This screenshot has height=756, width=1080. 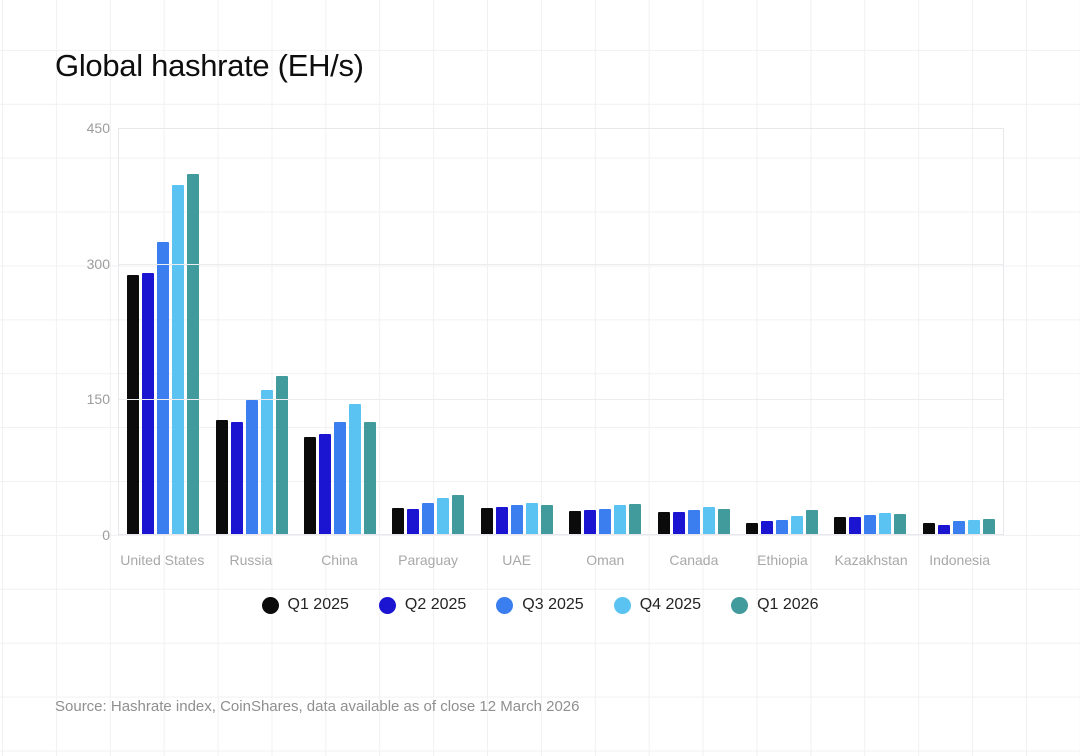 What do you see at coordinates (959, 560) in the screenshot?
I see `x-axis-label: Indonesia` at bounding box center [959, 560].